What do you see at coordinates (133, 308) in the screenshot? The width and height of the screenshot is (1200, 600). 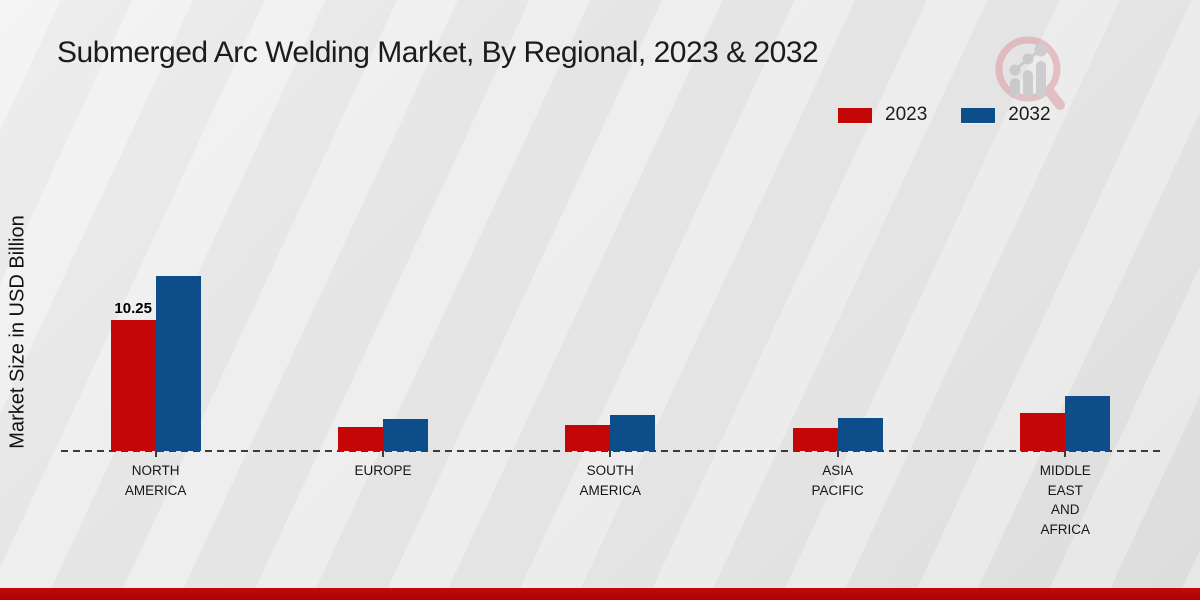 I see `data-label-2023-north-america: 10.25` at bounding box center [133, 308].